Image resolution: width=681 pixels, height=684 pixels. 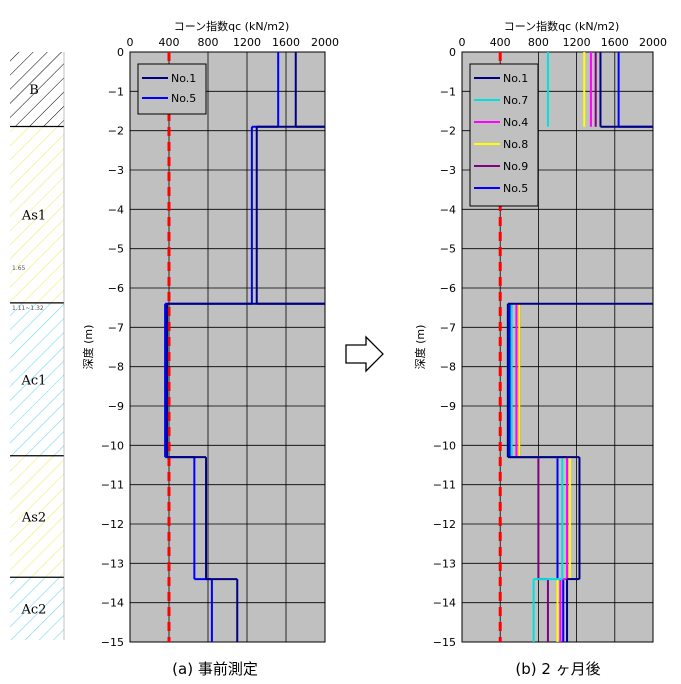 I want to click on soil-layer-Ac2, so click(x=37, y=608).